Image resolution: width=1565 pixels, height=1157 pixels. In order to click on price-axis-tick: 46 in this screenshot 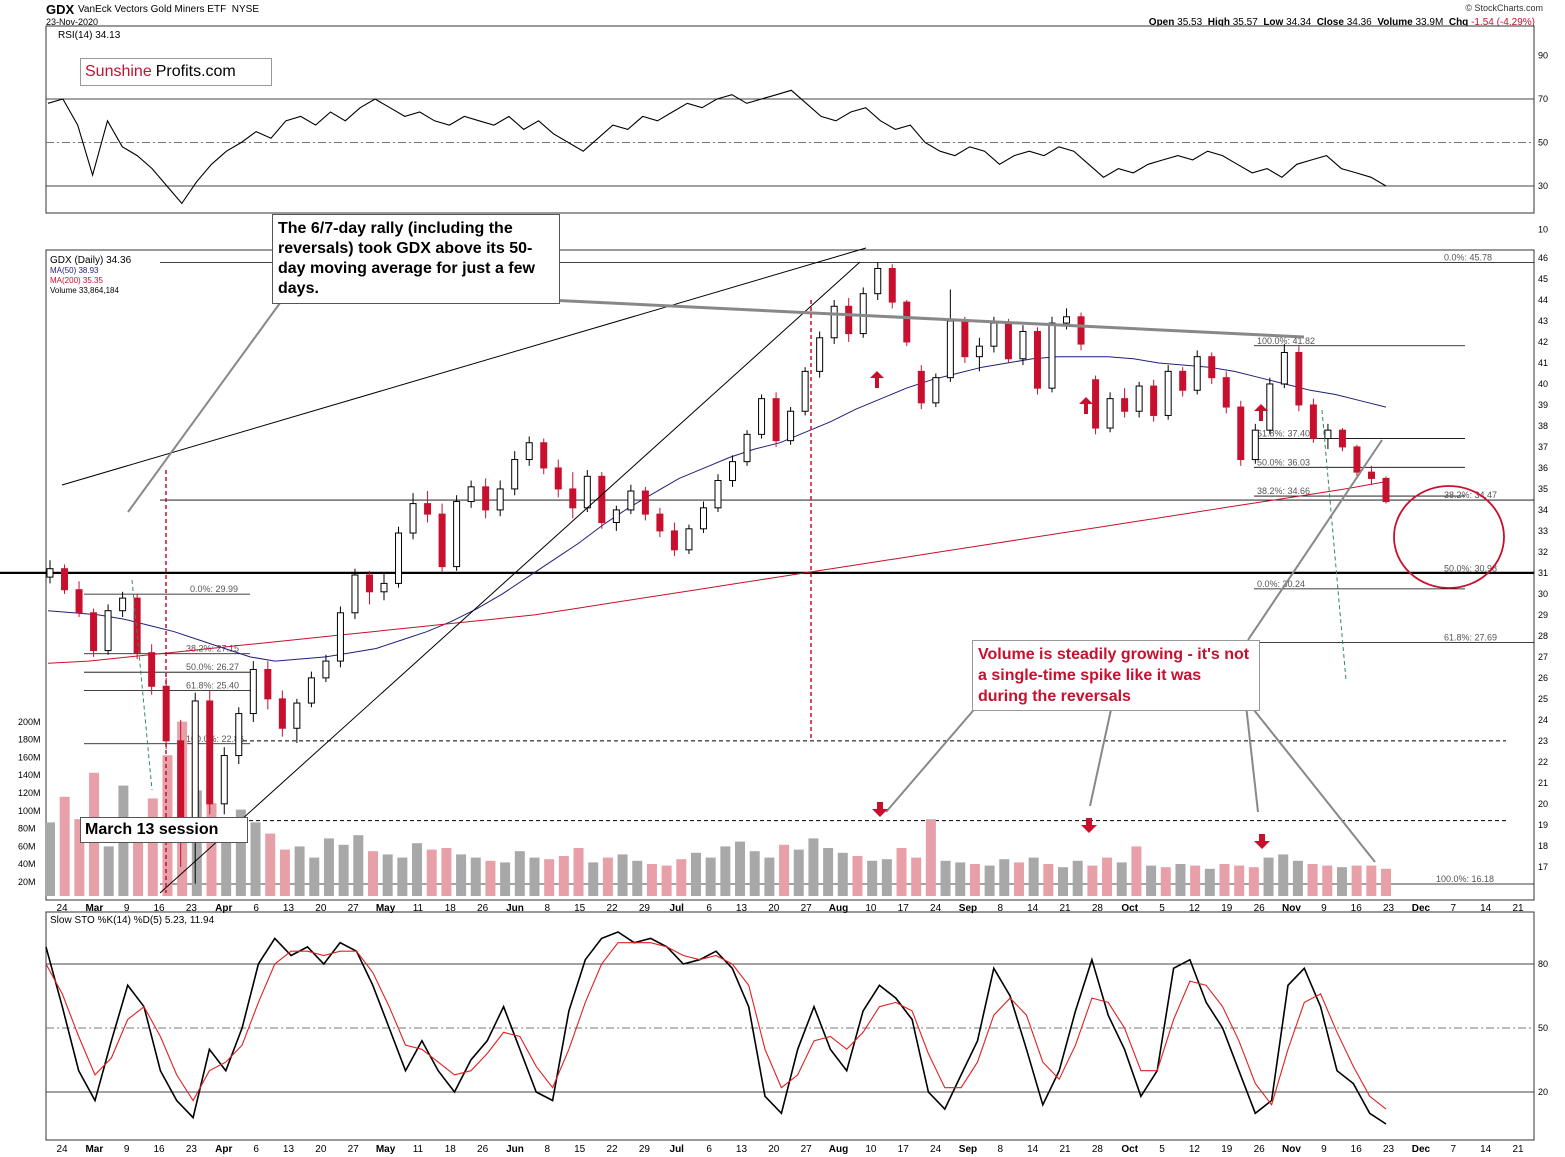, I will do `click(1543, 258)`.